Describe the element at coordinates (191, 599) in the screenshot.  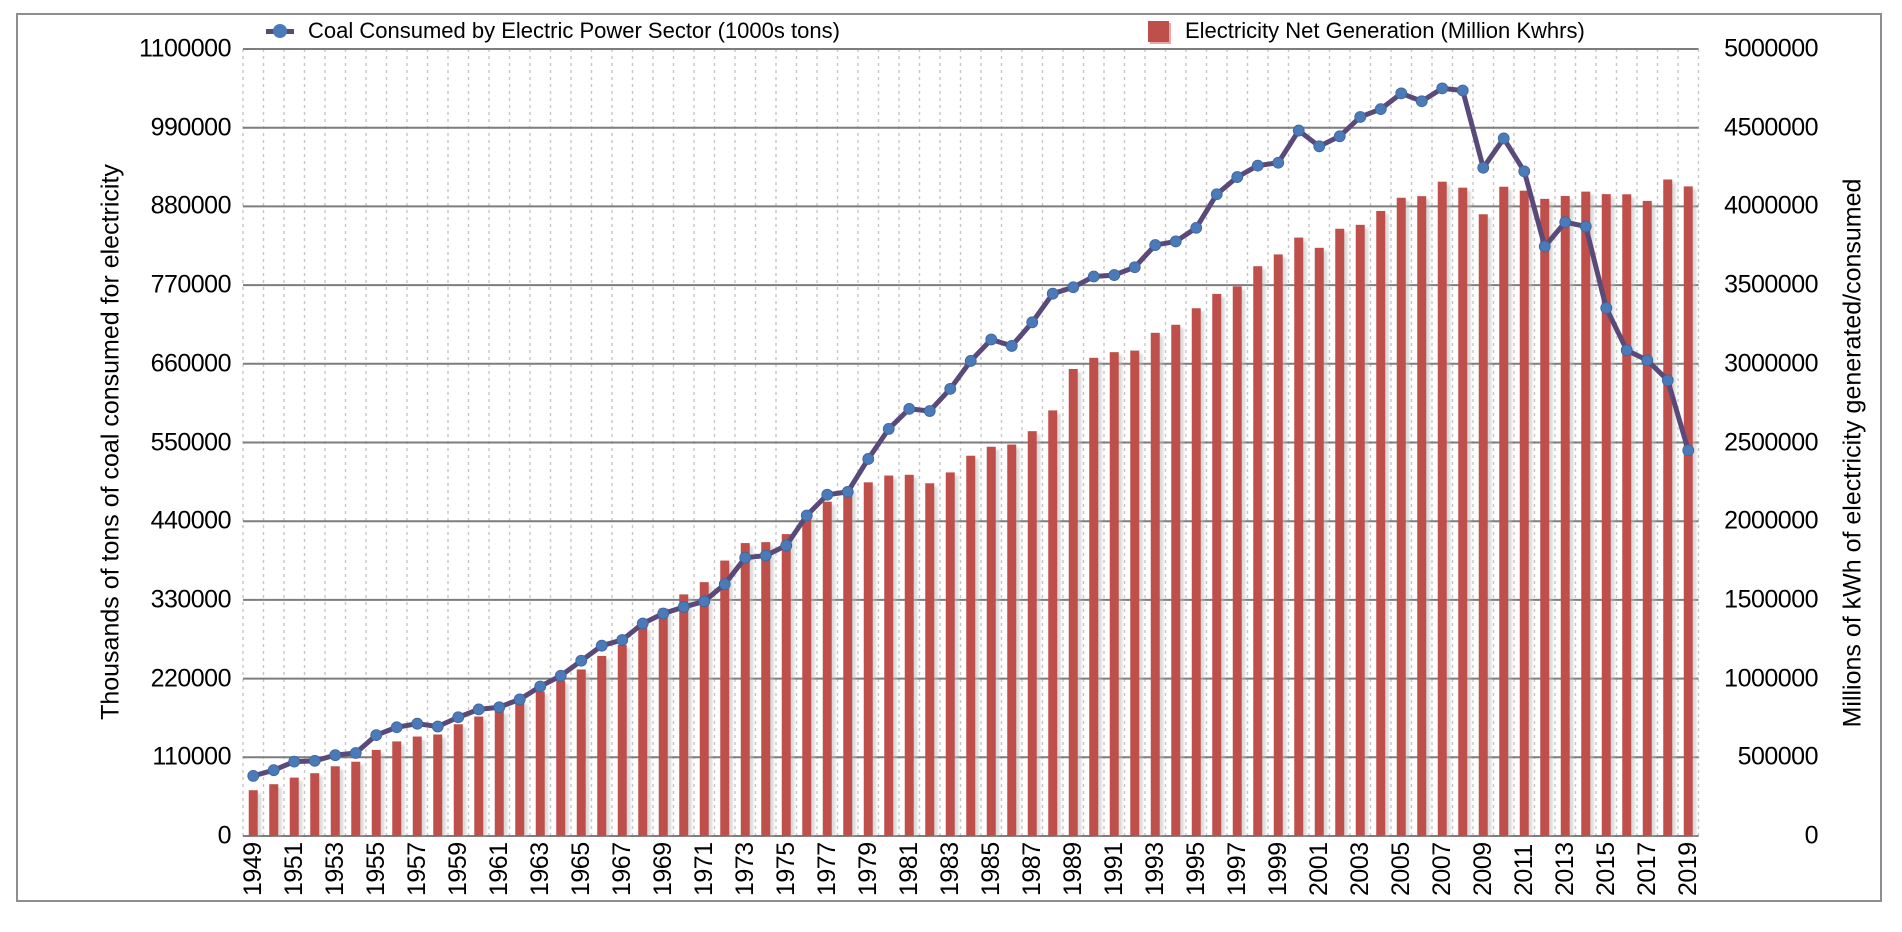
I see `left-axis-tick-label: 330000` at that location.